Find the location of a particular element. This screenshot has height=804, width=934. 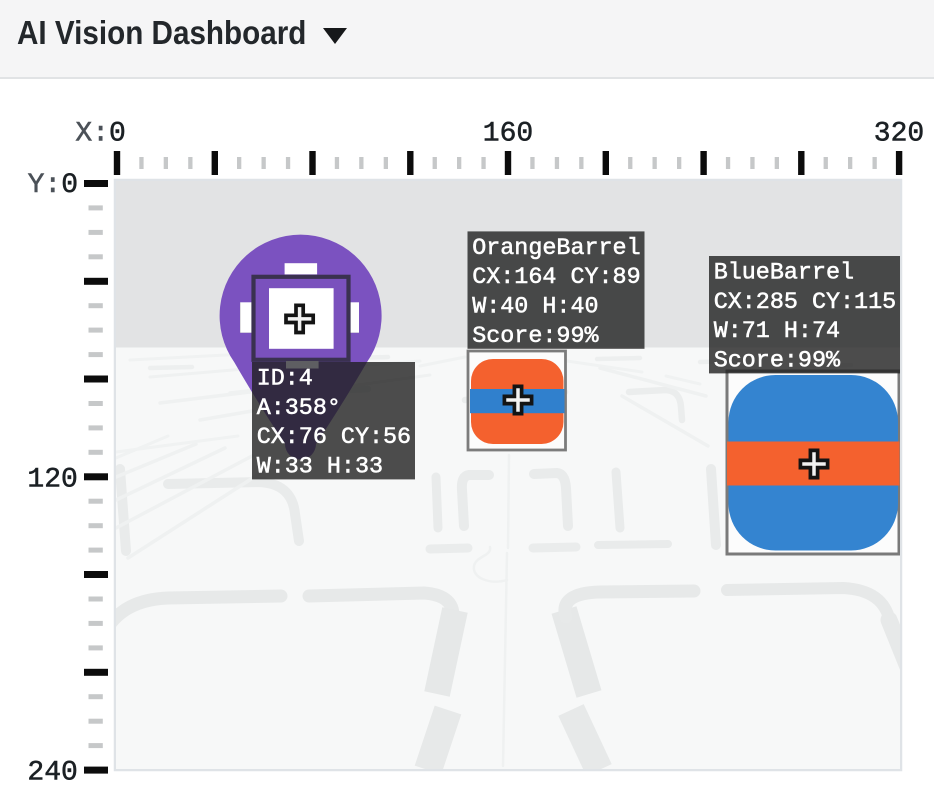

svg-text: 120 is located at coordinates (52, 479).